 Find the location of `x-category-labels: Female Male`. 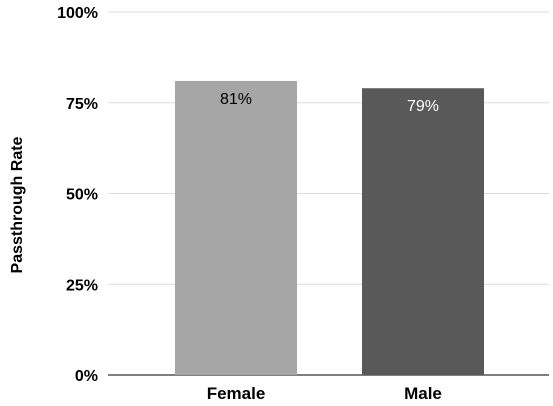

x-category-labels: Female Male is located at coordinates (324, 393).